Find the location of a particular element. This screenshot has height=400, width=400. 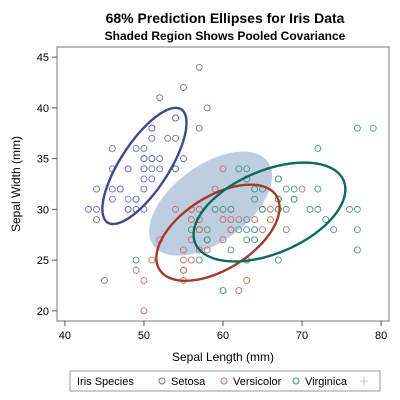

y-tick-label: 40 is located at coordinates (43, 109).